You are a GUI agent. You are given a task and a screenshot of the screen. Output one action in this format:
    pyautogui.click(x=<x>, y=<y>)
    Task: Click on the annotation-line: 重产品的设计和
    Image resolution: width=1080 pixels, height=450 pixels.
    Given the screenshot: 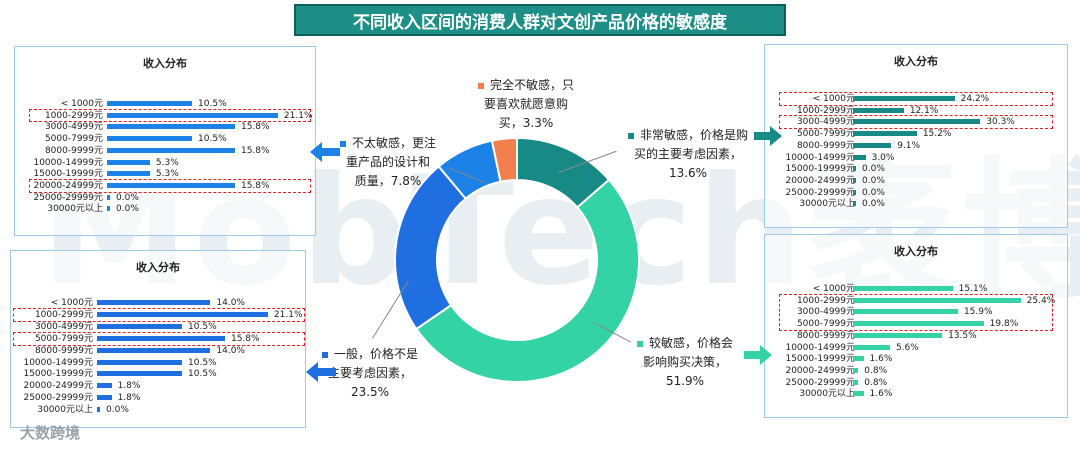 What is the action you would take?
    pyautogui.click(x=387, y=162)
    